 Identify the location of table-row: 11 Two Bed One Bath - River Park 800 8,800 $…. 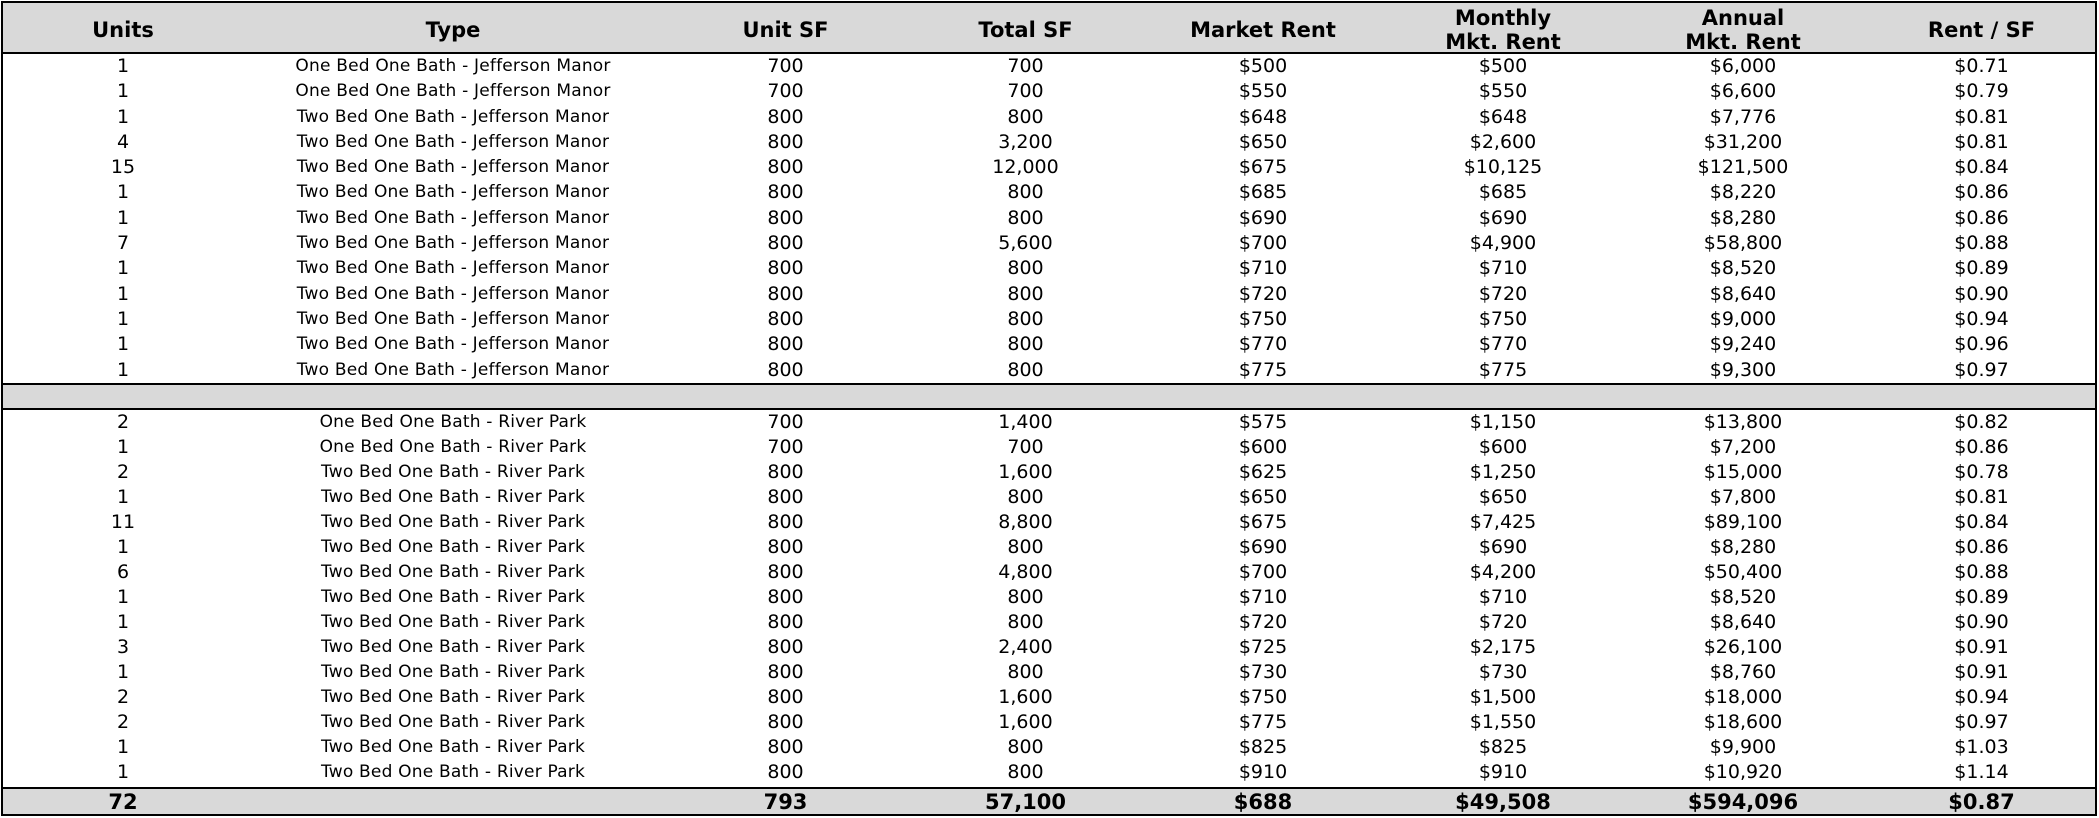
(1049, 522).